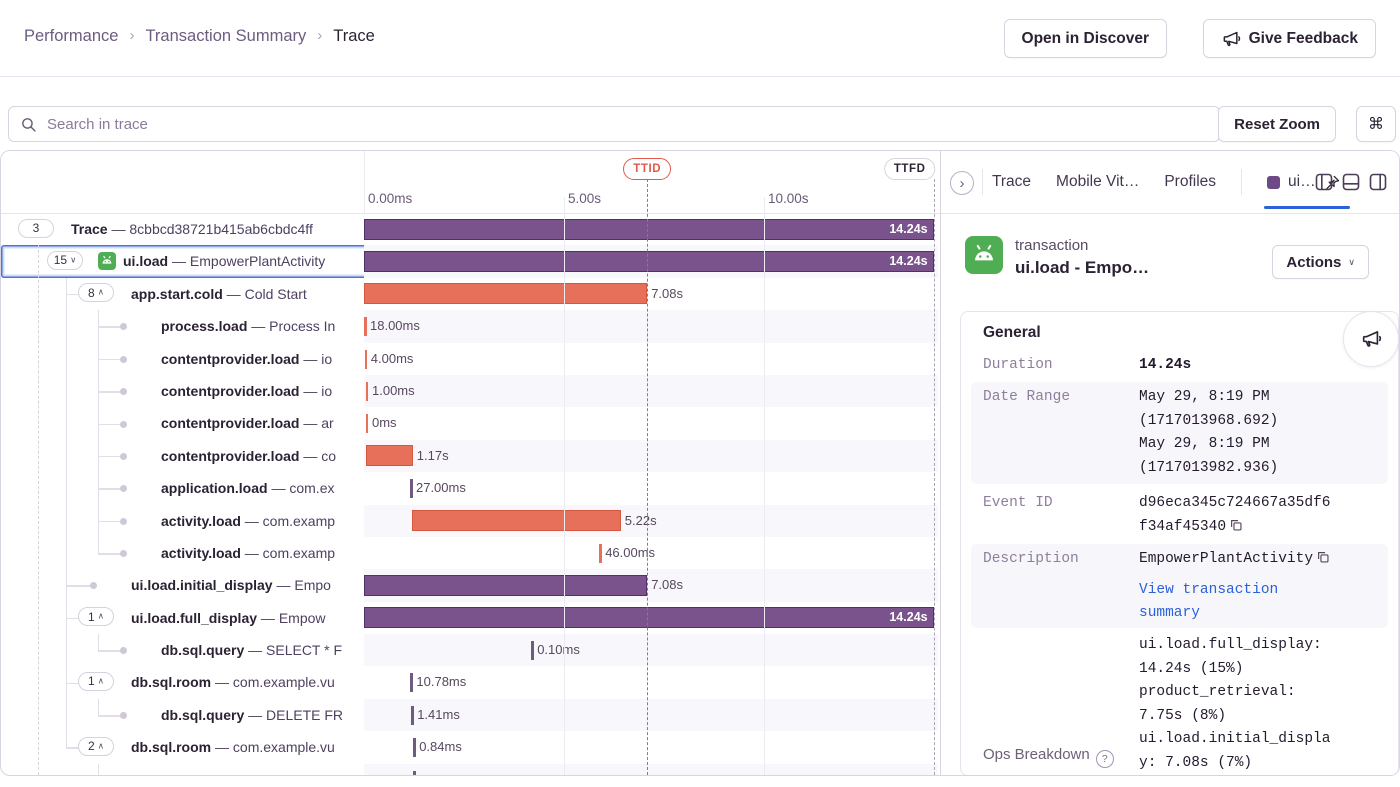 The width and height of the screenshot is (1400, 787). I want to click on tab-trace: Trace, so click(1012, 181).